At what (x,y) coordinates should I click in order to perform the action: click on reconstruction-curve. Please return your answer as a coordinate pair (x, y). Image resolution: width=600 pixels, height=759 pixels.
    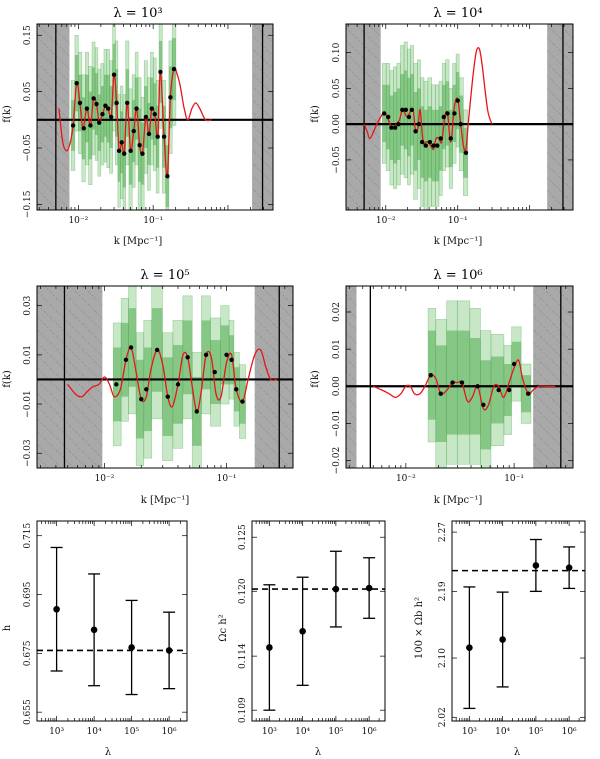
    Looking at the image, I should click on (172, 379).